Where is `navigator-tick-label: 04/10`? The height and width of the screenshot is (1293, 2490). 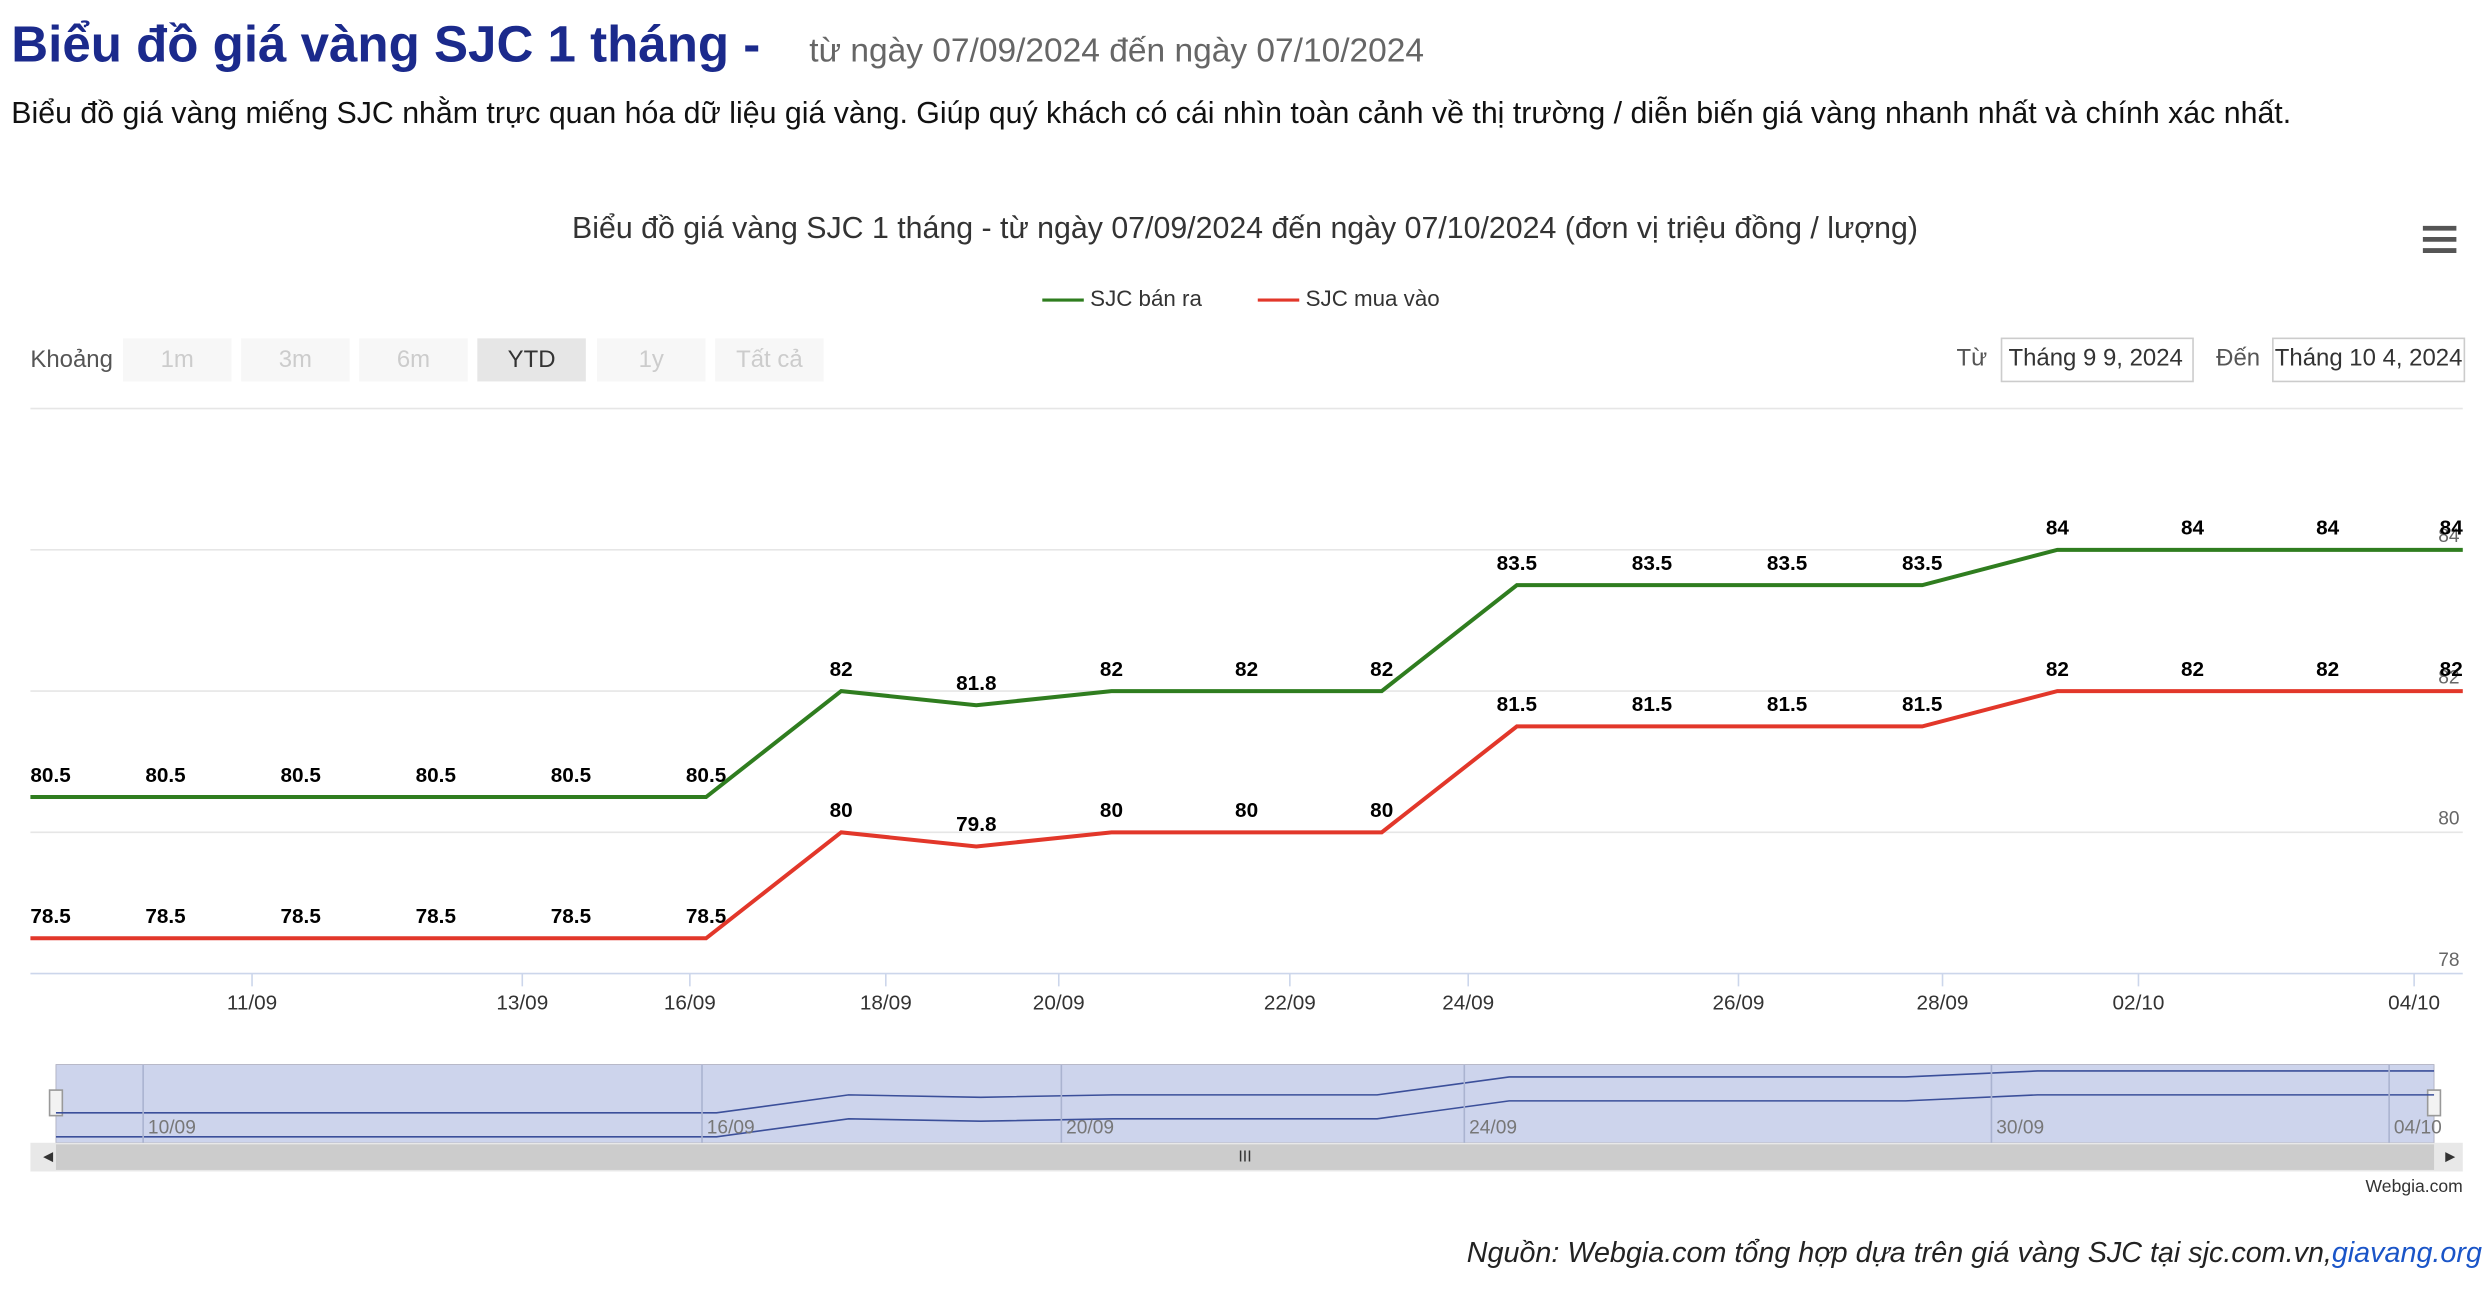 navigator-tick-label: 04/10 is located at coordinates (2418, 1127).